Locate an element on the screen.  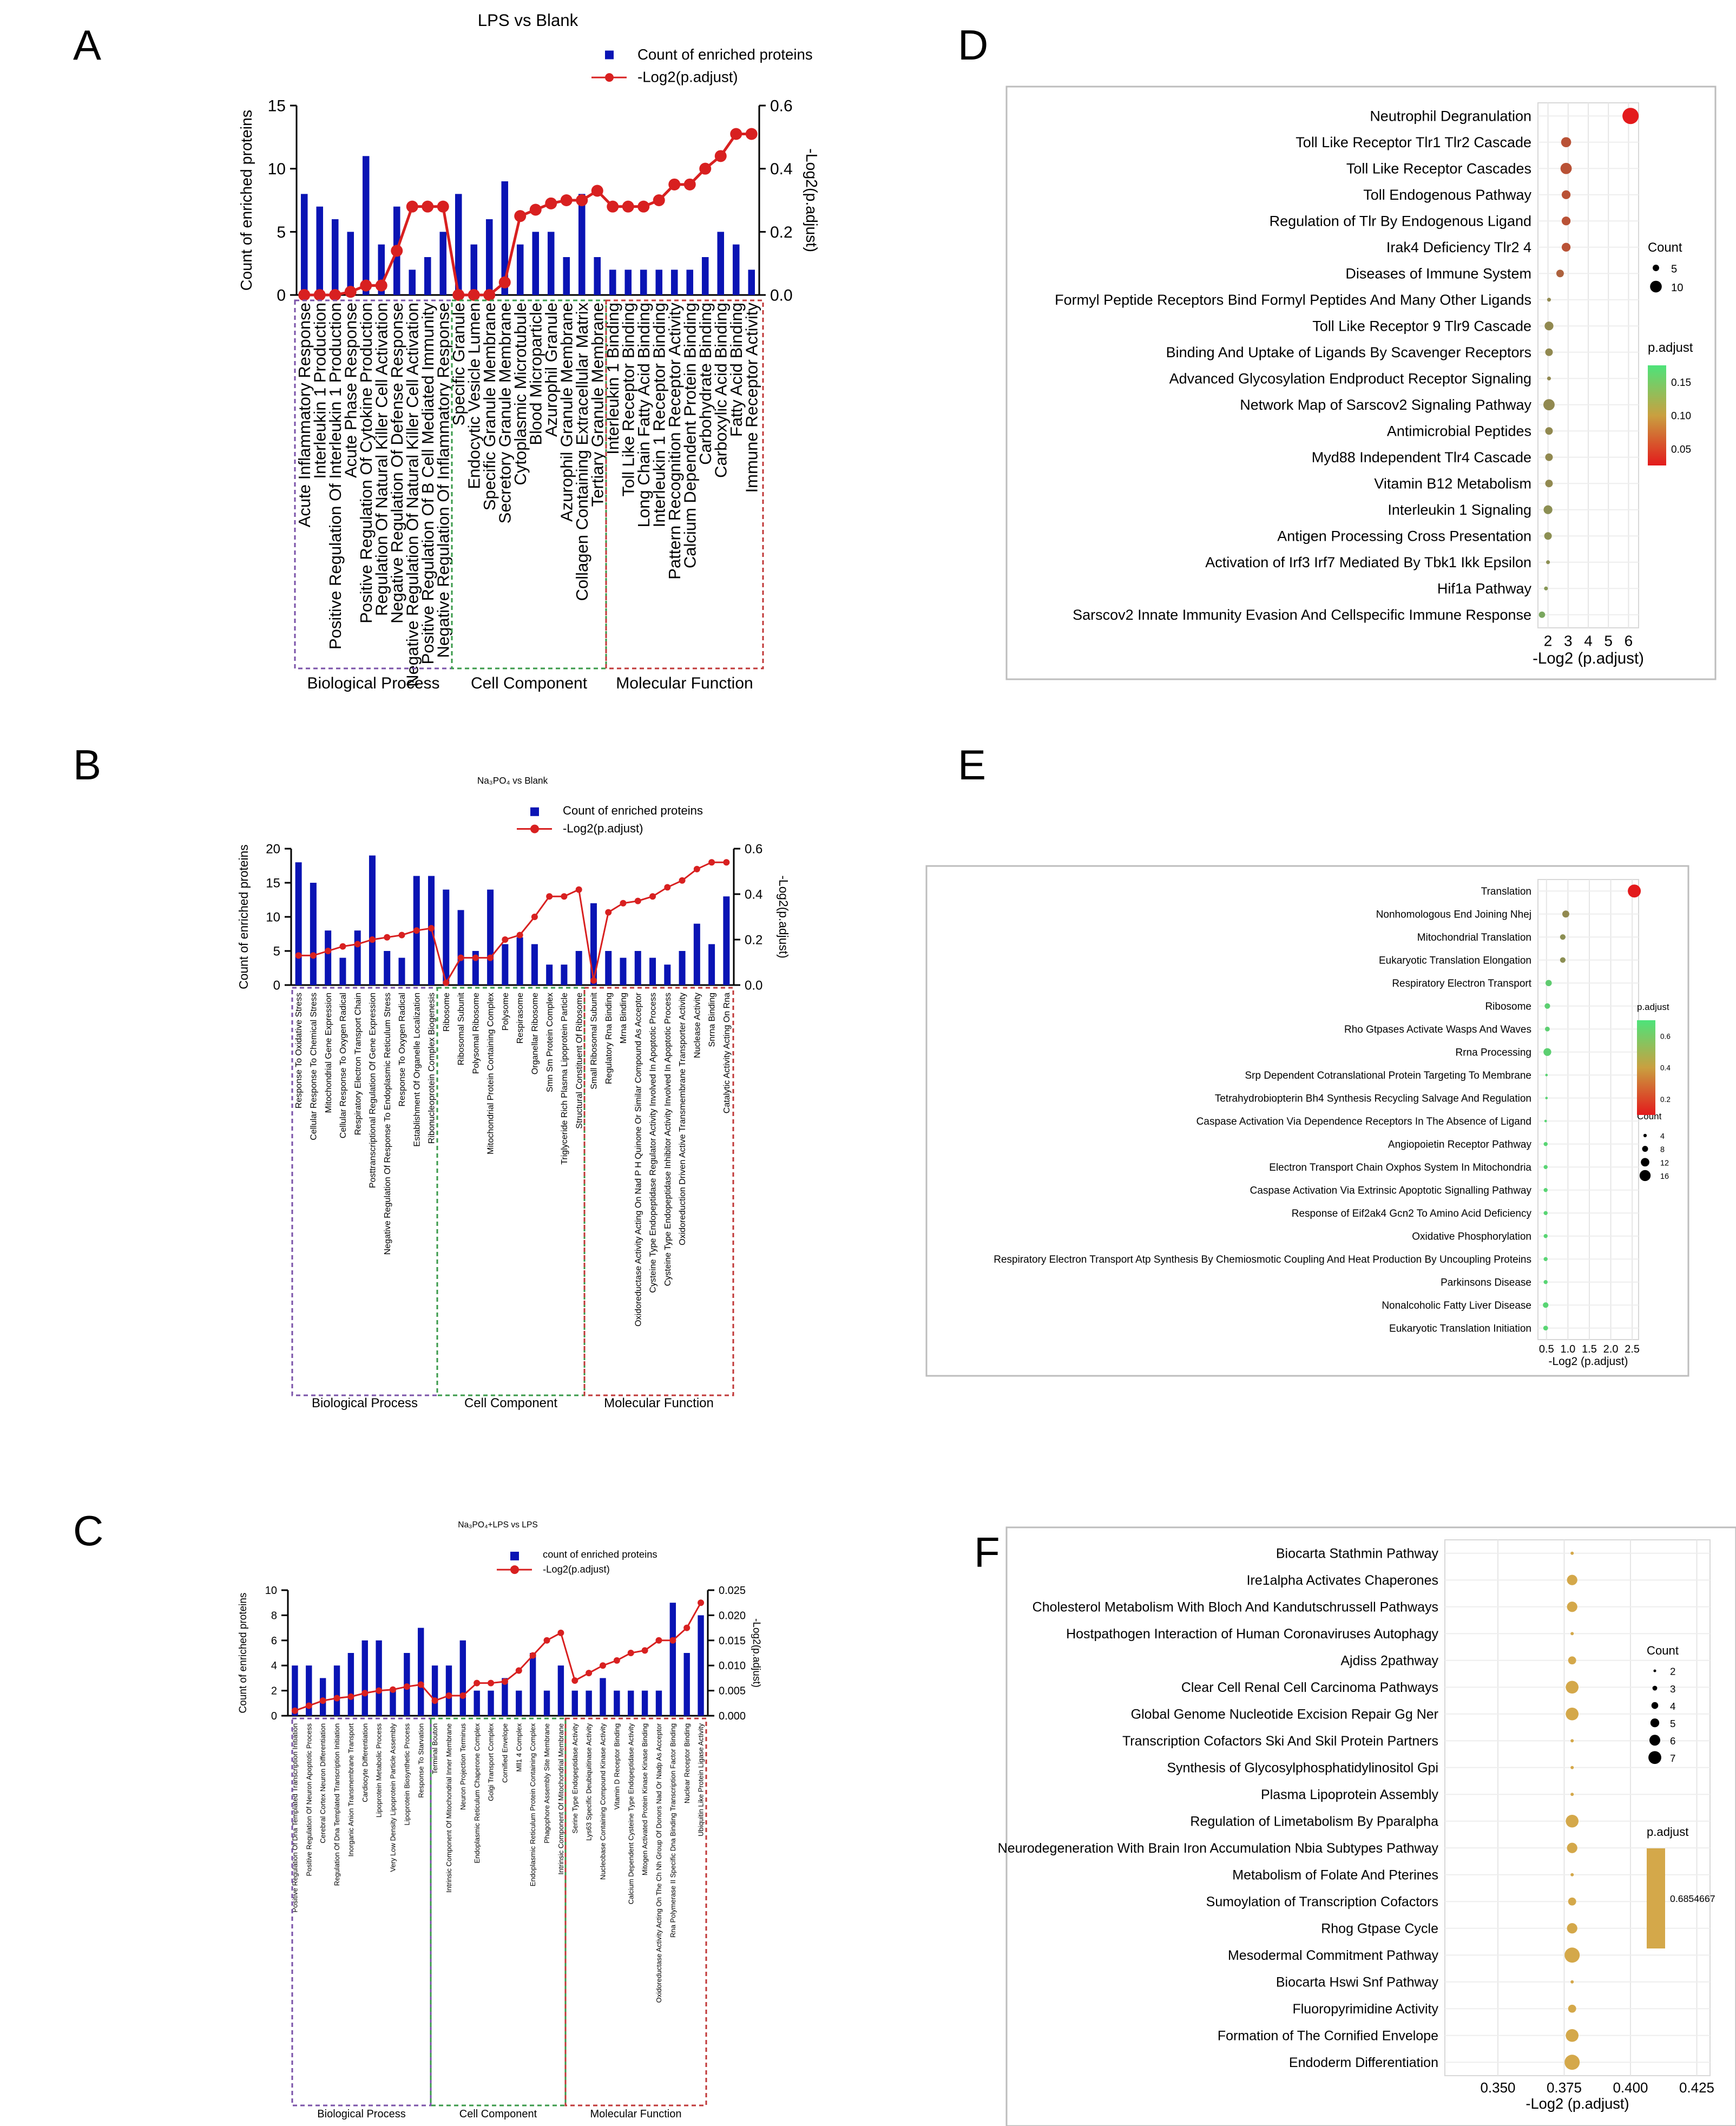
y2-tick-label: 0.010 is located at coordinates (732, 1666).